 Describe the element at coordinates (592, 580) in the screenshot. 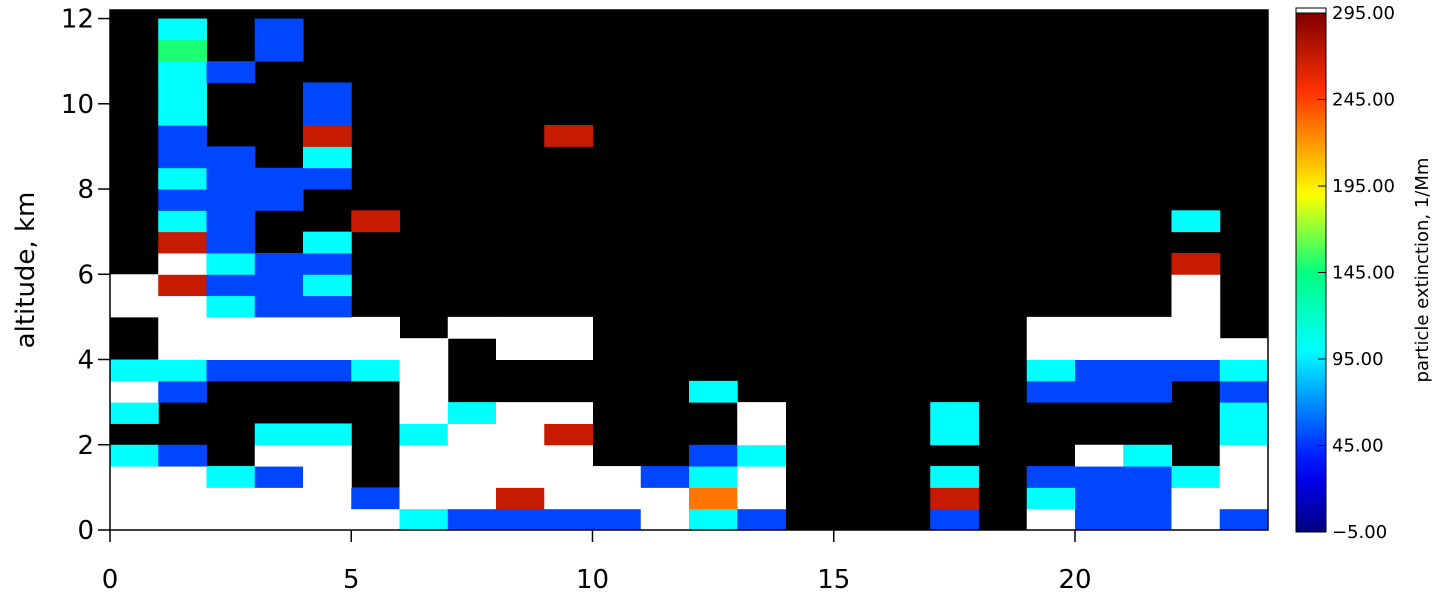

I see `x-tick-label: 10` at that location.